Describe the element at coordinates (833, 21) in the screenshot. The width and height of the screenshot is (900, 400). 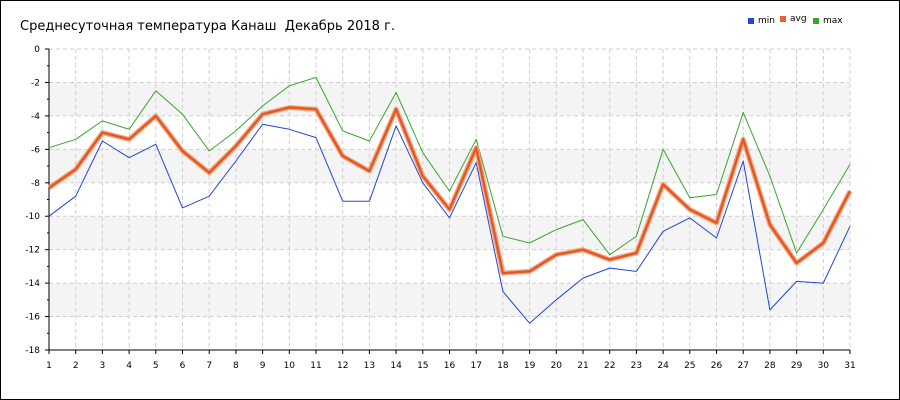
I see `legend-label: max` at that location.